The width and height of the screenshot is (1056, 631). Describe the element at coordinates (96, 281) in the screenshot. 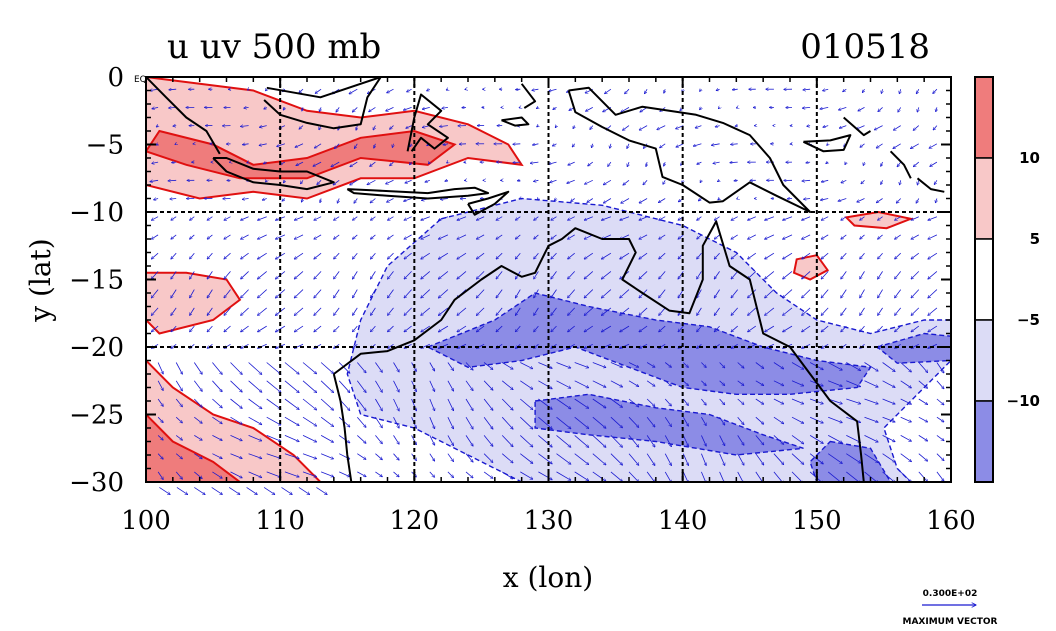

I see `y-tick-label: −15` at that location.